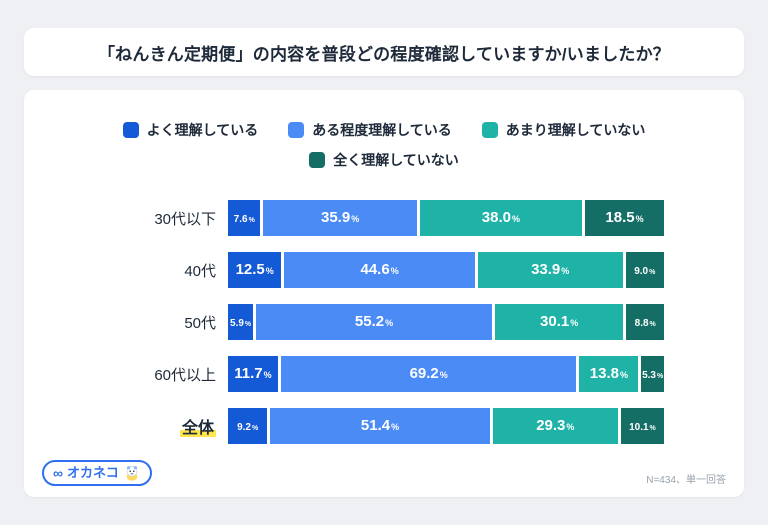 This screenshot has width=768, height=525. I want to click on bar-segment: 5.9%, so click(241, 322).